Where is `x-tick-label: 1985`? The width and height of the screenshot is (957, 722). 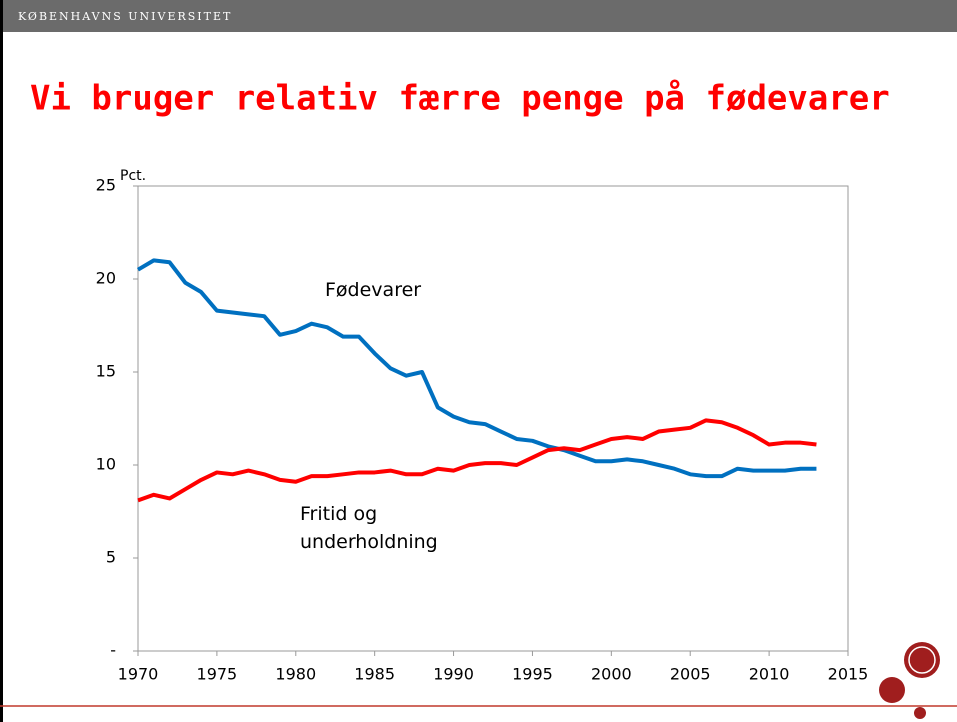 x-tick-label: 1985 is located at coordinates (374, 674).